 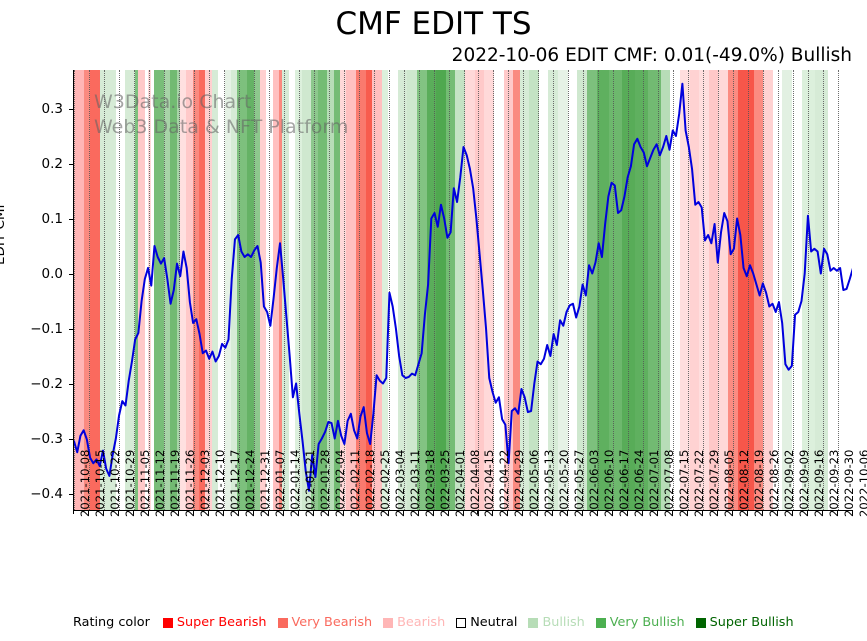 I want to click on x-tick-label: 2022-01-07, so click(x=279, y=483).